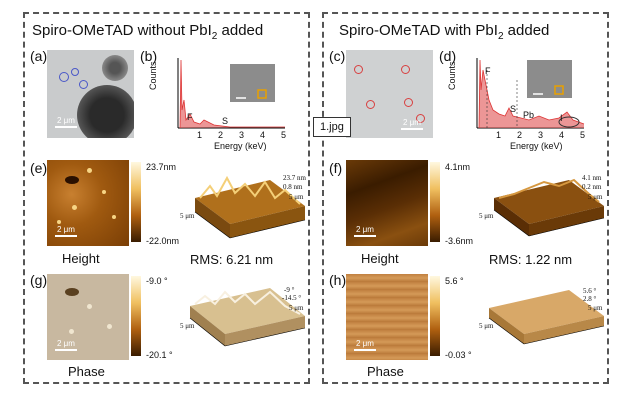 The height and width of the screenshot is (403, 627). I want to click on colorbar-f, so click(435, 202).